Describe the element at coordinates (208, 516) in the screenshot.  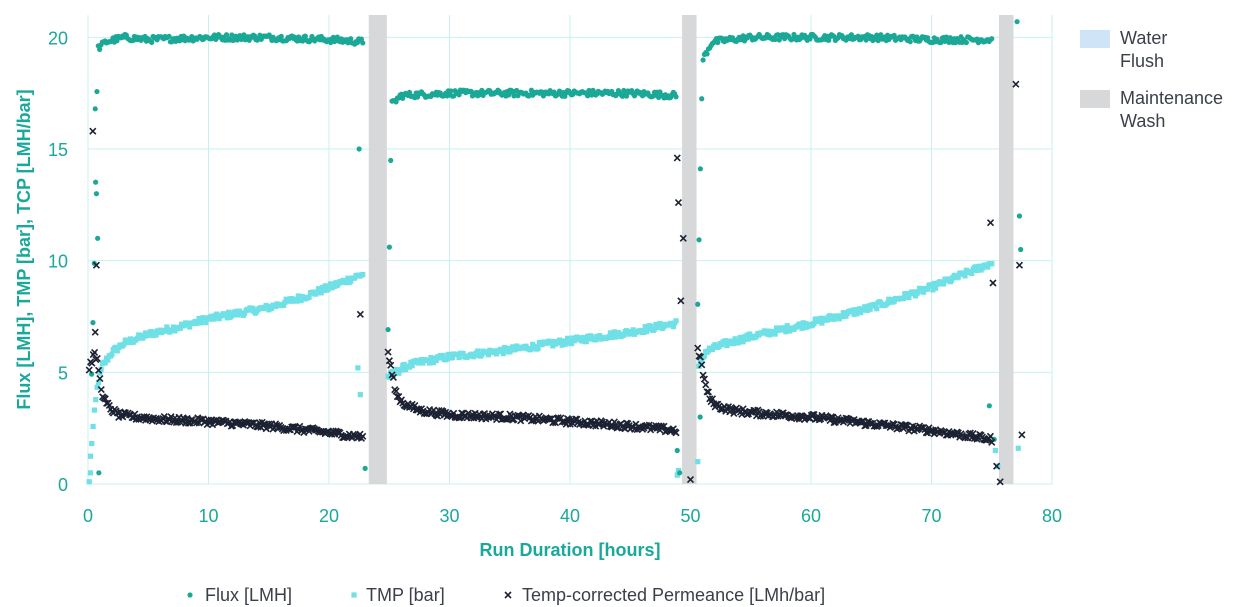
I see `x-tick-label: 10` at that location.